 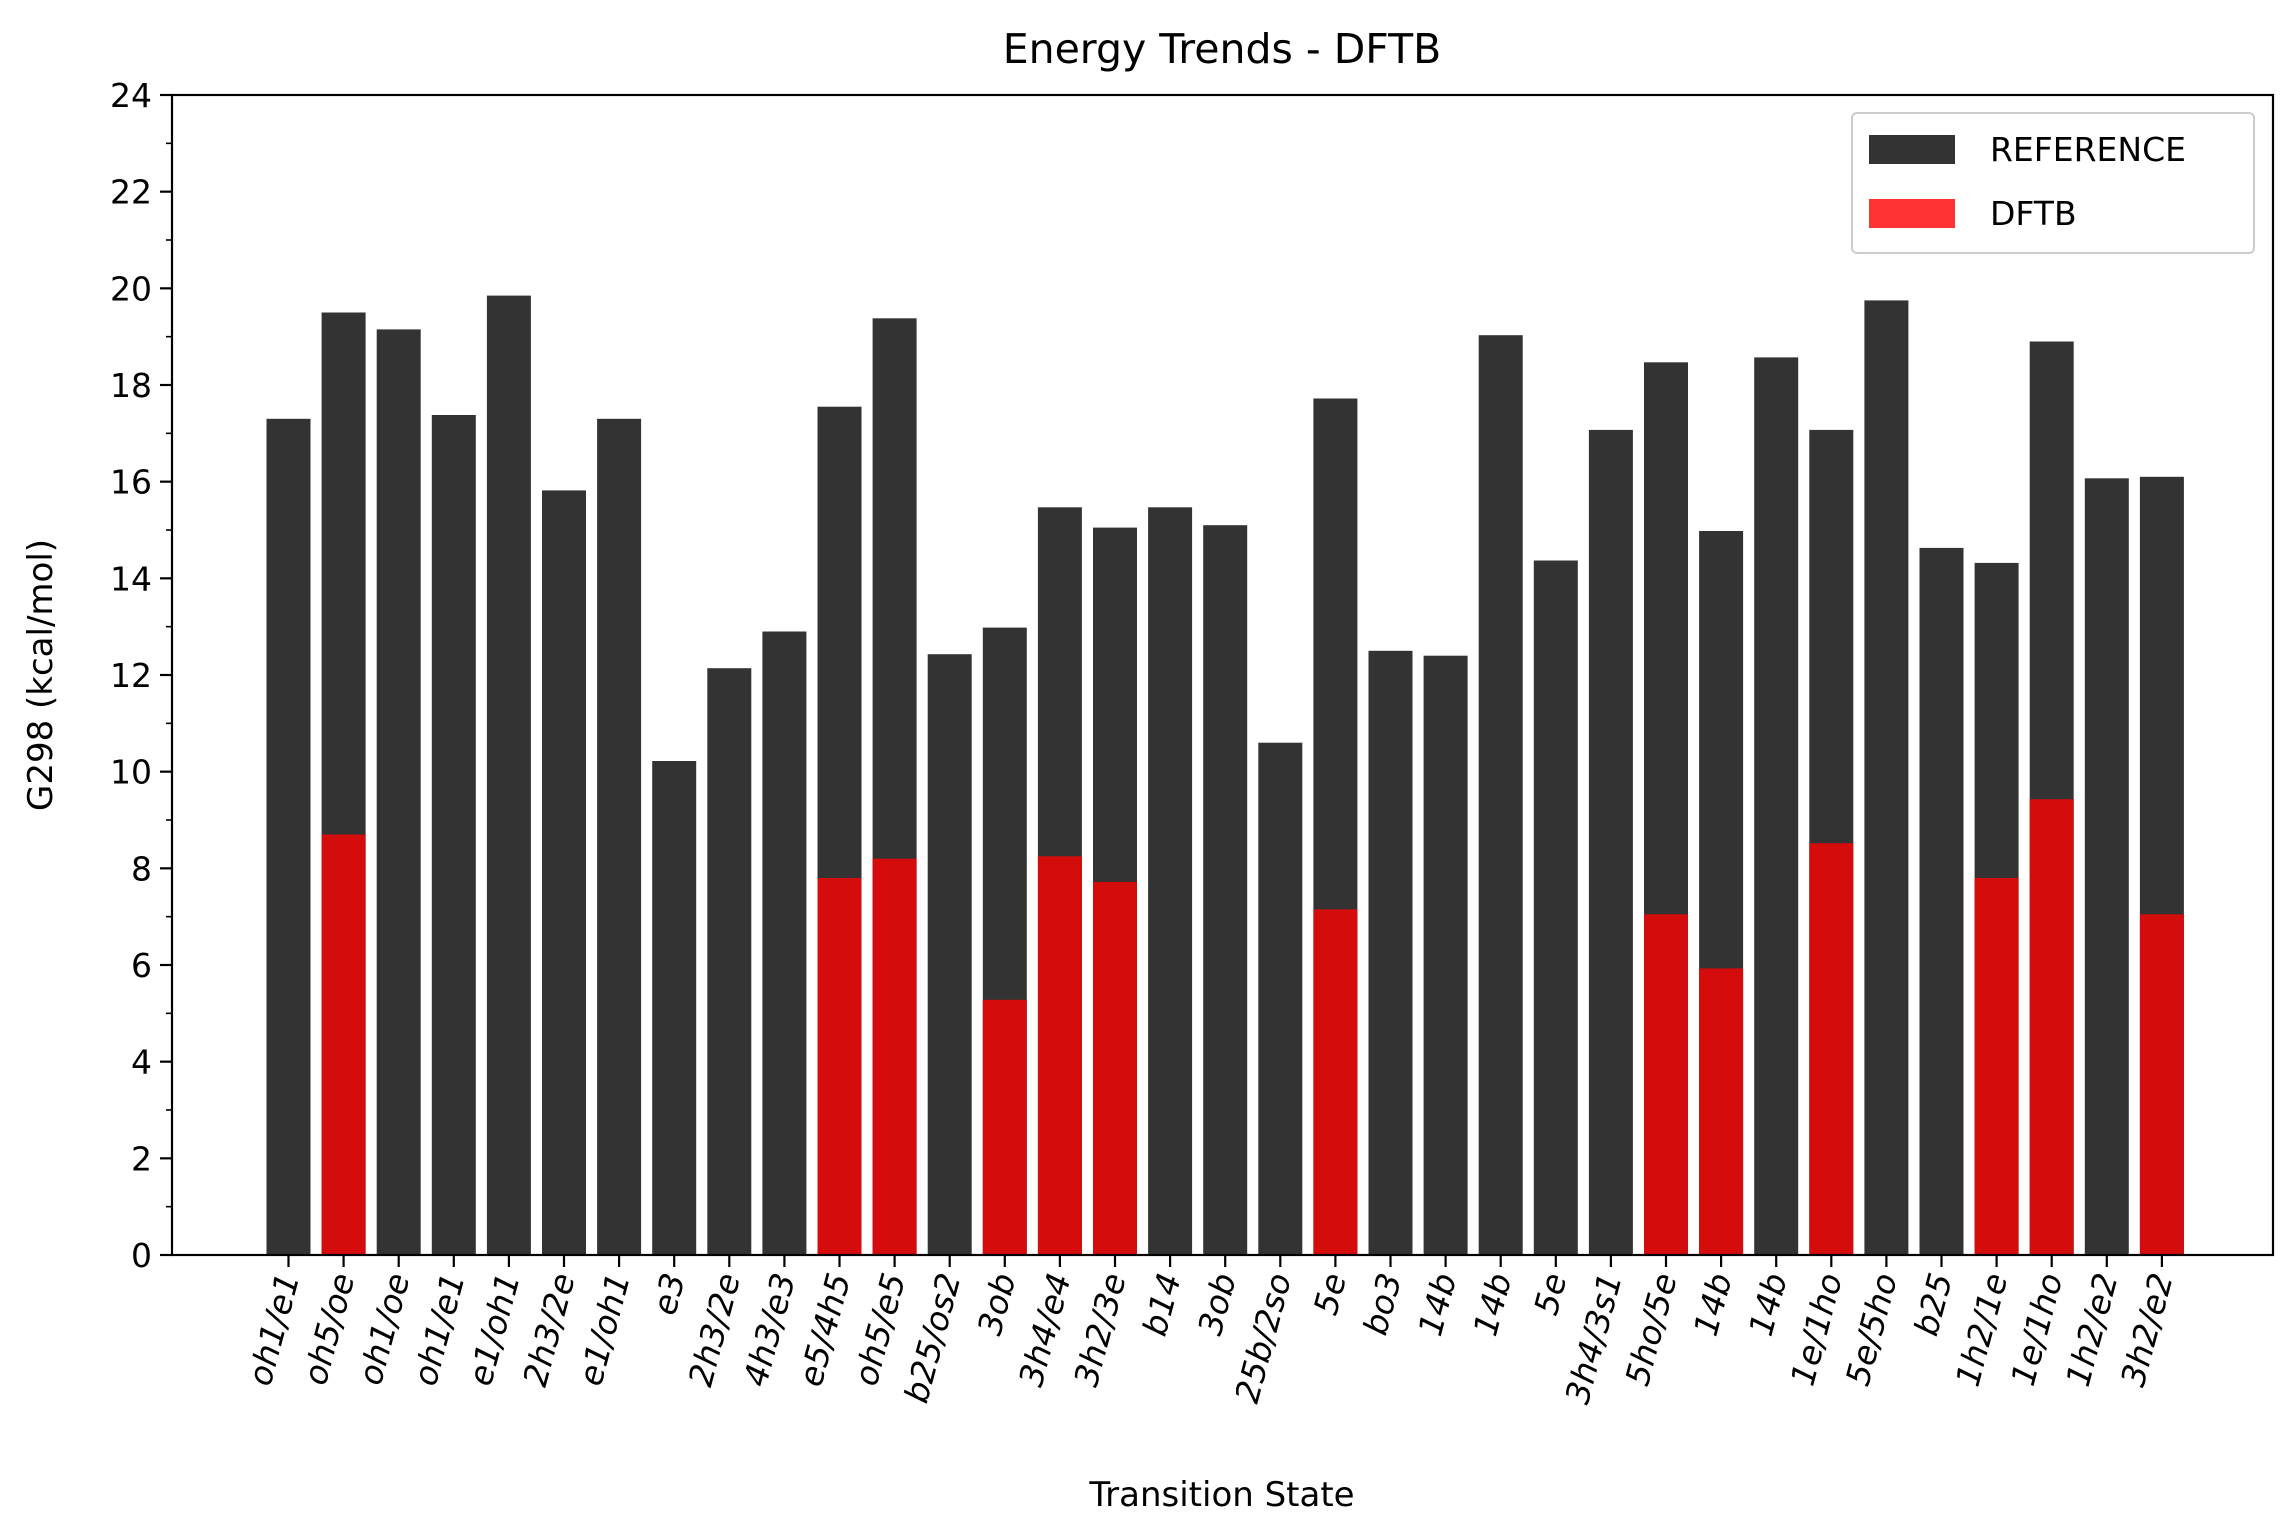 I want to click on y-tick-label: 22, so click(x=131, y=192).